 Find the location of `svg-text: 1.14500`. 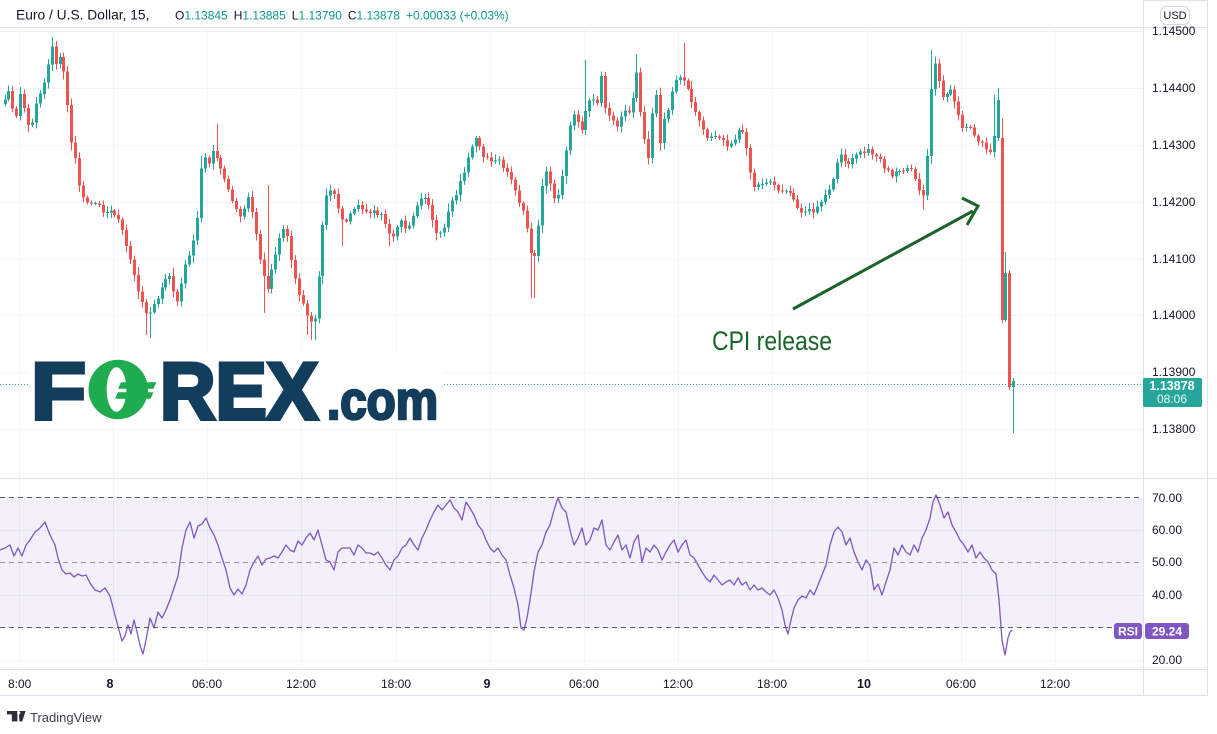

svg-text: 1.14500 is located at coordinates (1174, 31).